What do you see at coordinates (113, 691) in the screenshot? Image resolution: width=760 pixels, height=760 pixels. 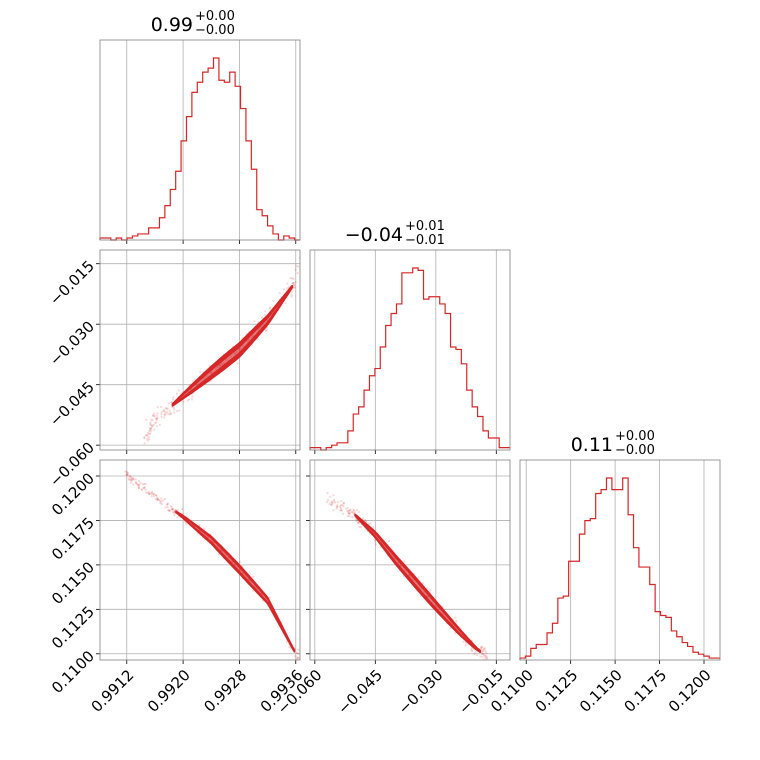 I see `xtick-label-p0-0: 0.9912` at bounding box center [113, 691].